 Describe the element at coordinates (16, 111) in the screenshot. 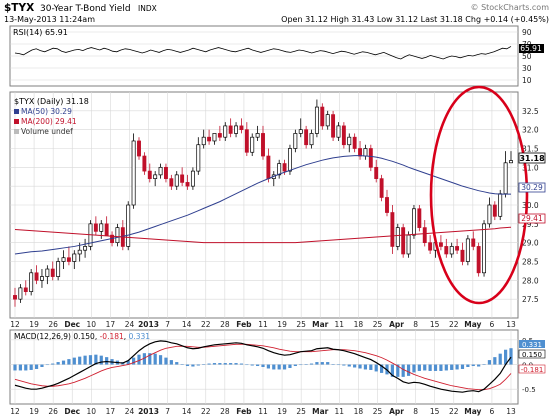

I see `legend-ma50-swatch` at that location.